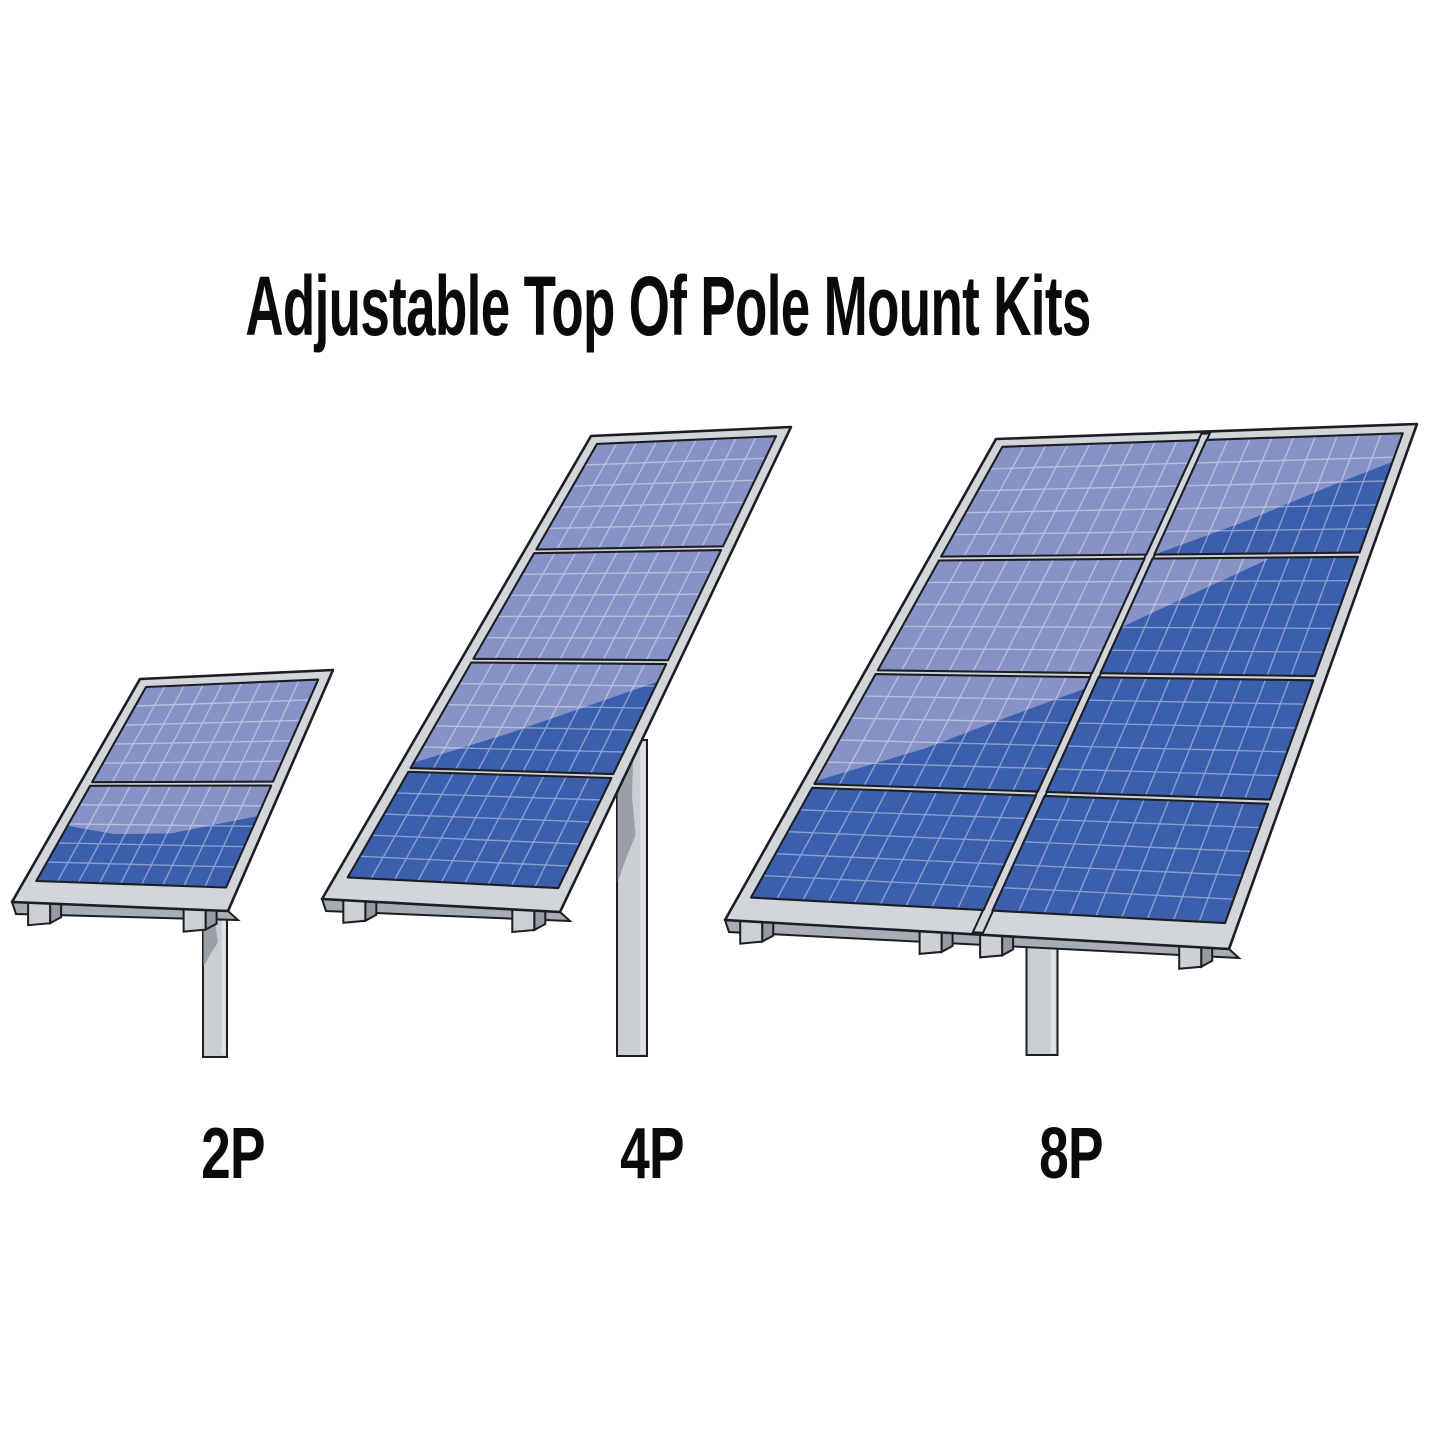 This screenshot has width=1445, height=1445. What do you see at coordinates (667, 305) in the screenshot?
I see `page-title: Adjustable Top Of Pole Mount Kits` at bounding box center [667, 305].